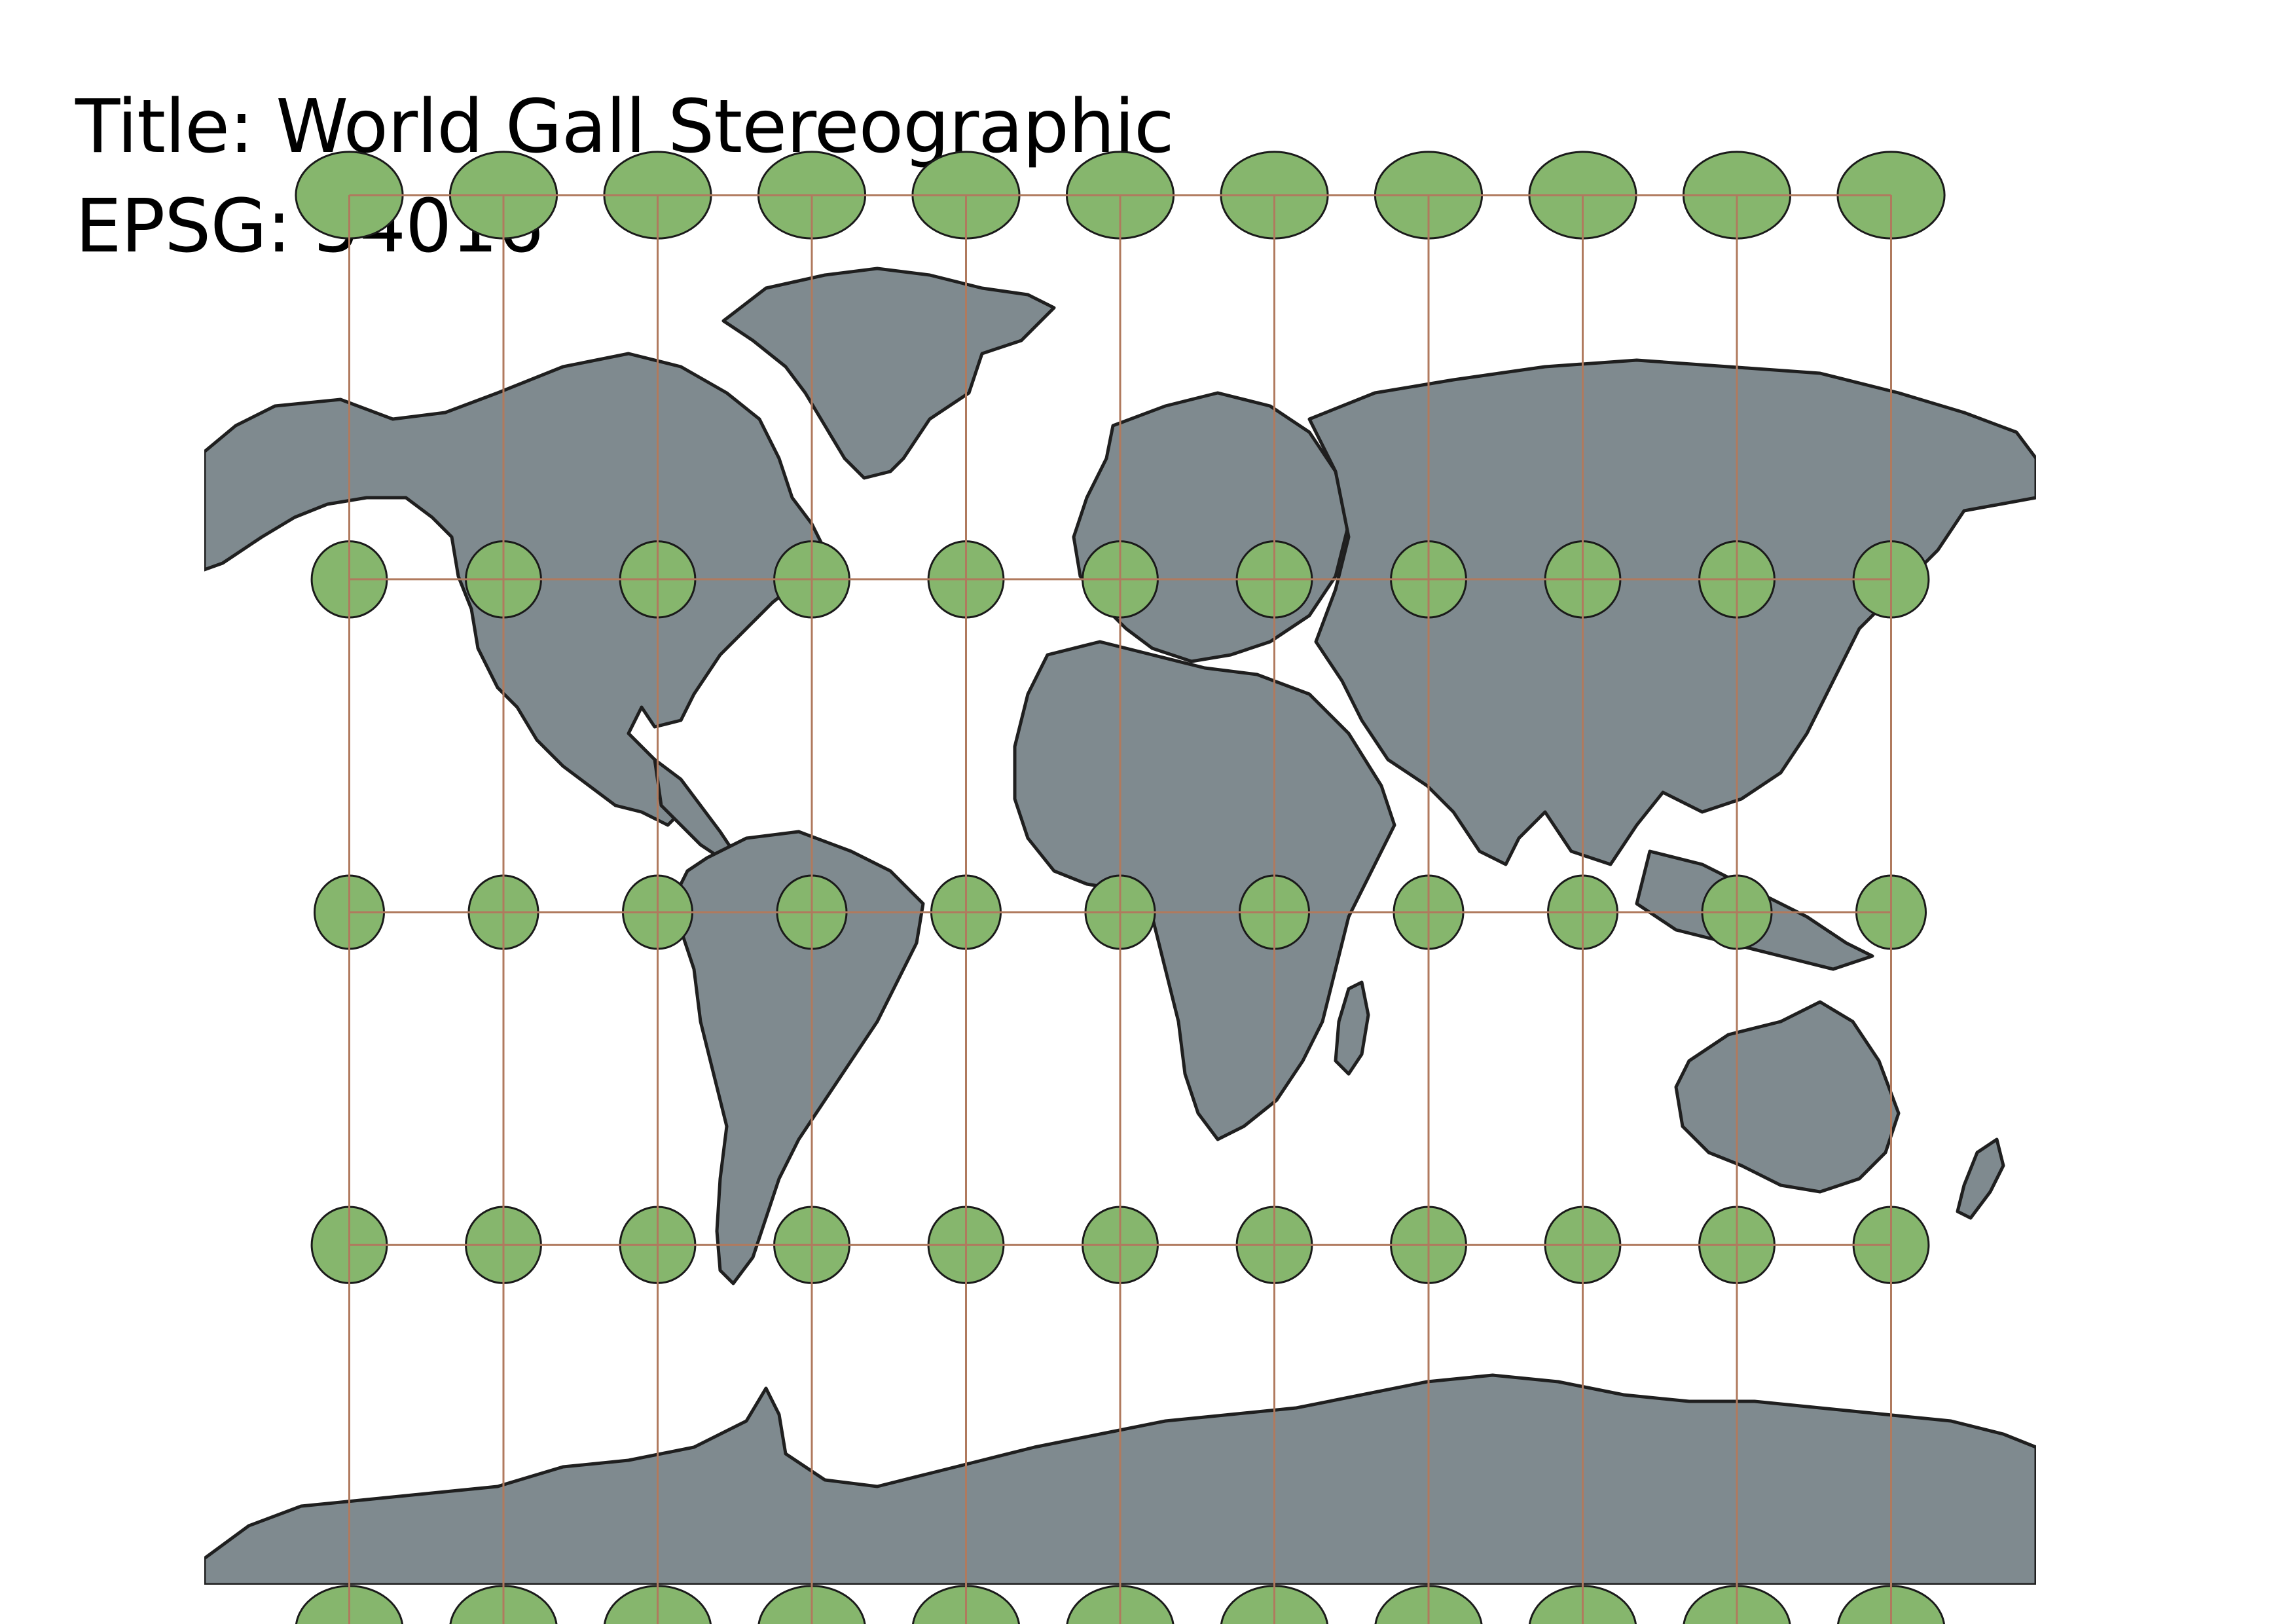 This screenshot has height=1624, width=2296. I want to click on land-europe, so click(1211, 527).